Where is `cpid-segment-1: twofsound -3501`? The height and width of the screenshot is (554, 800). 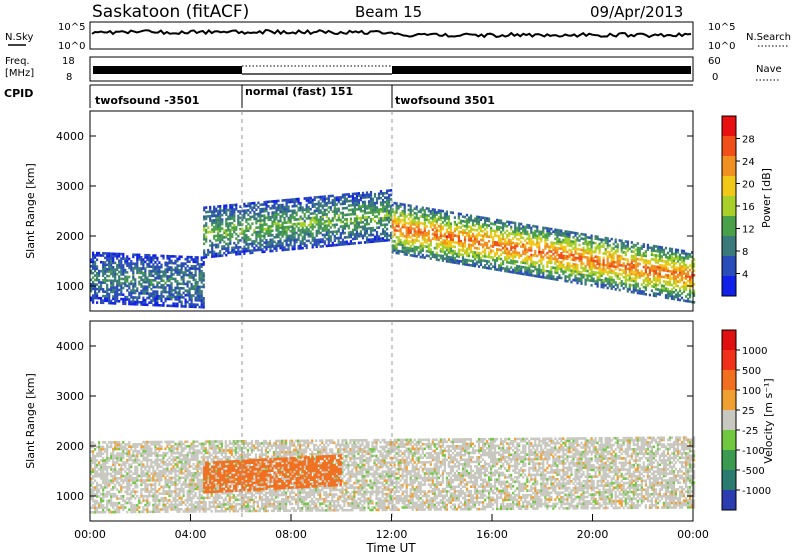
cpid-segment-1: twofsound -3501 is located at coordinates (147, 100).